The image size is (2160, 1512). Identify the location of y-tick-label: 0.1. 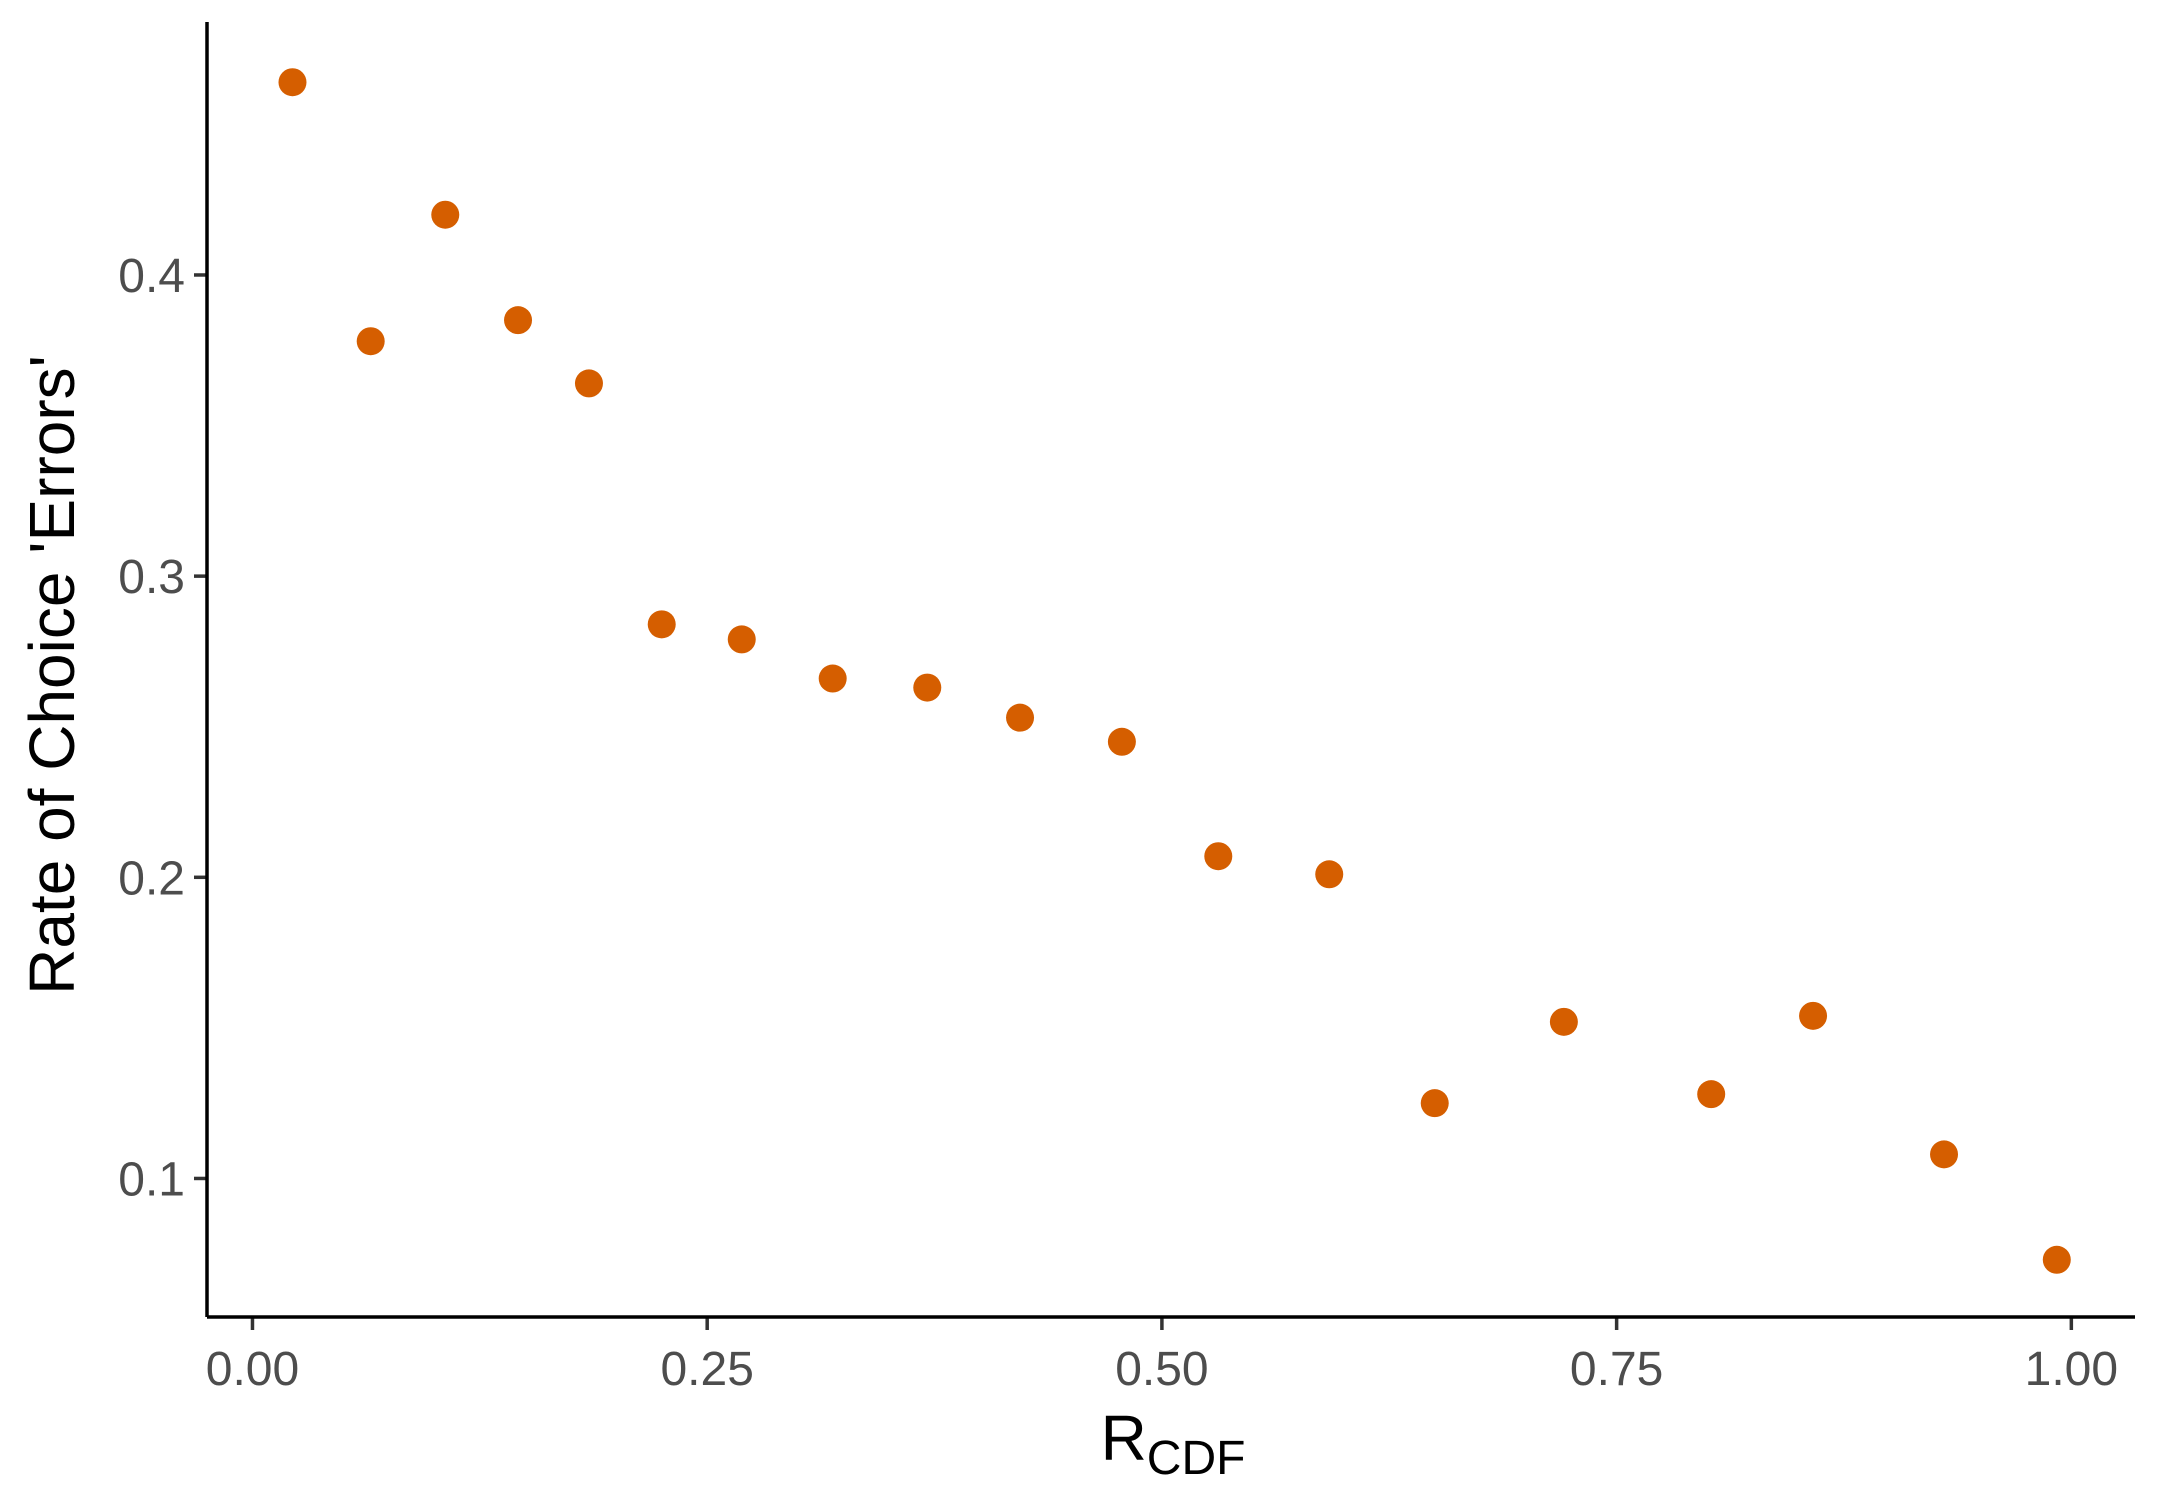
(151, 1179).